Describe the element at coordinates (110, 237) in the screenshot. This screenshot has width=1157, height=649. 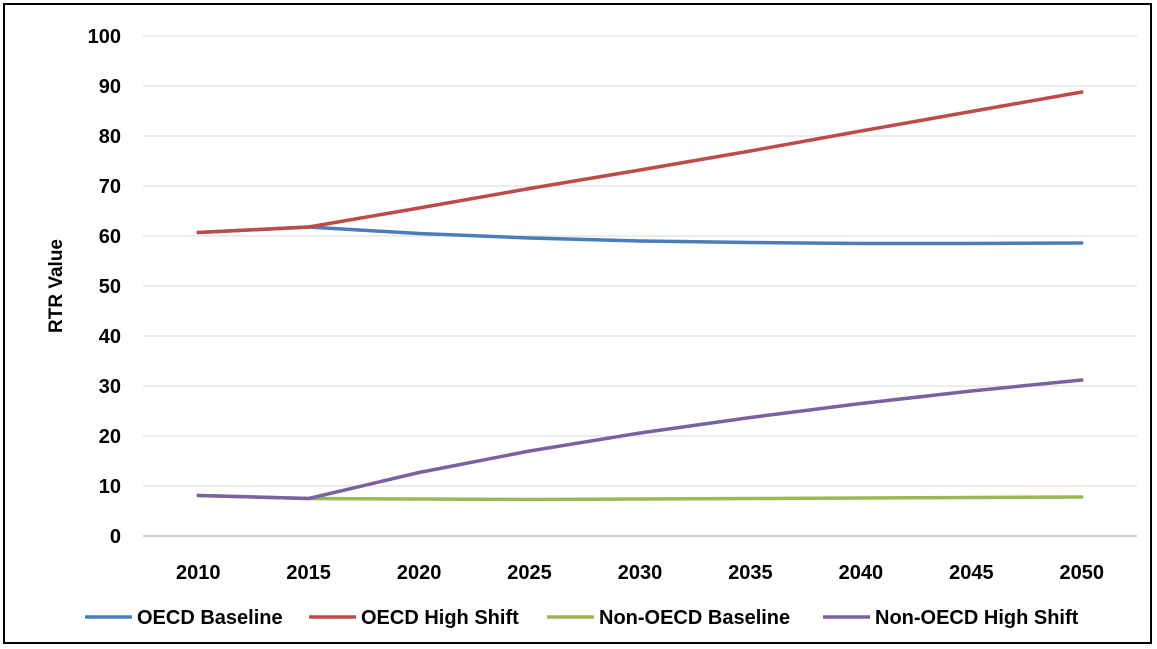
I see `y-tick-label-60: 60` at that location.